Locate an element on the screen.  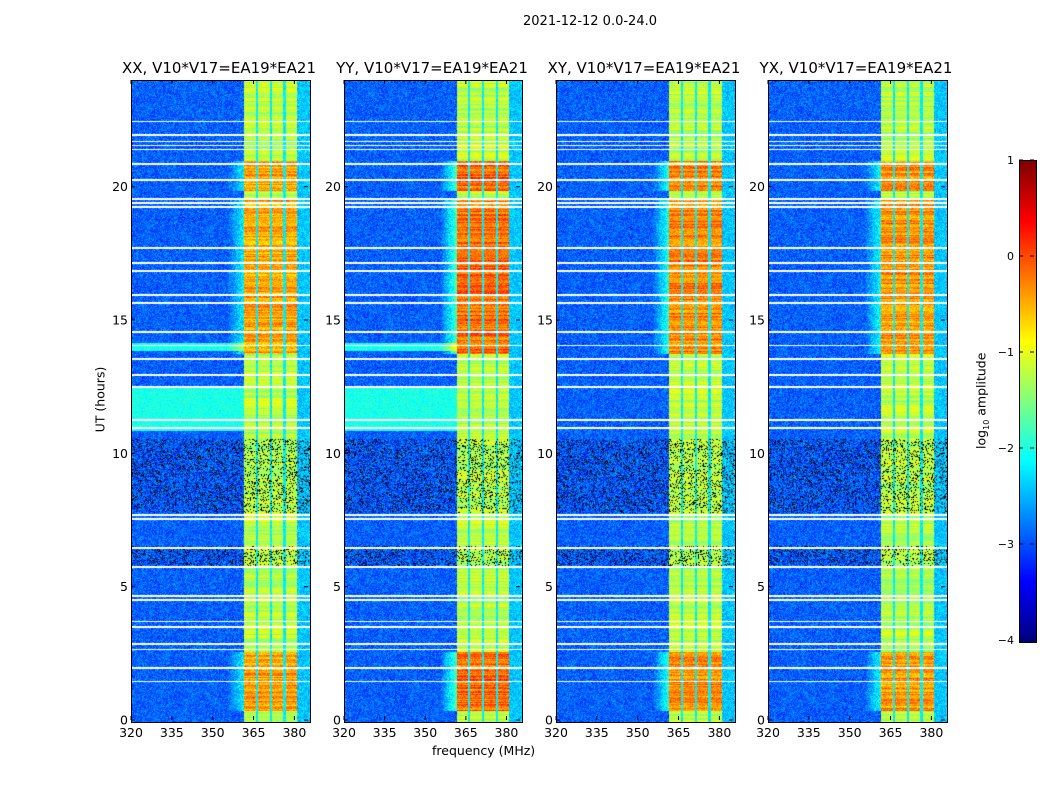
figure-title: 2021-12-12 0.0-24.0 is located at coordinates (590, 21).